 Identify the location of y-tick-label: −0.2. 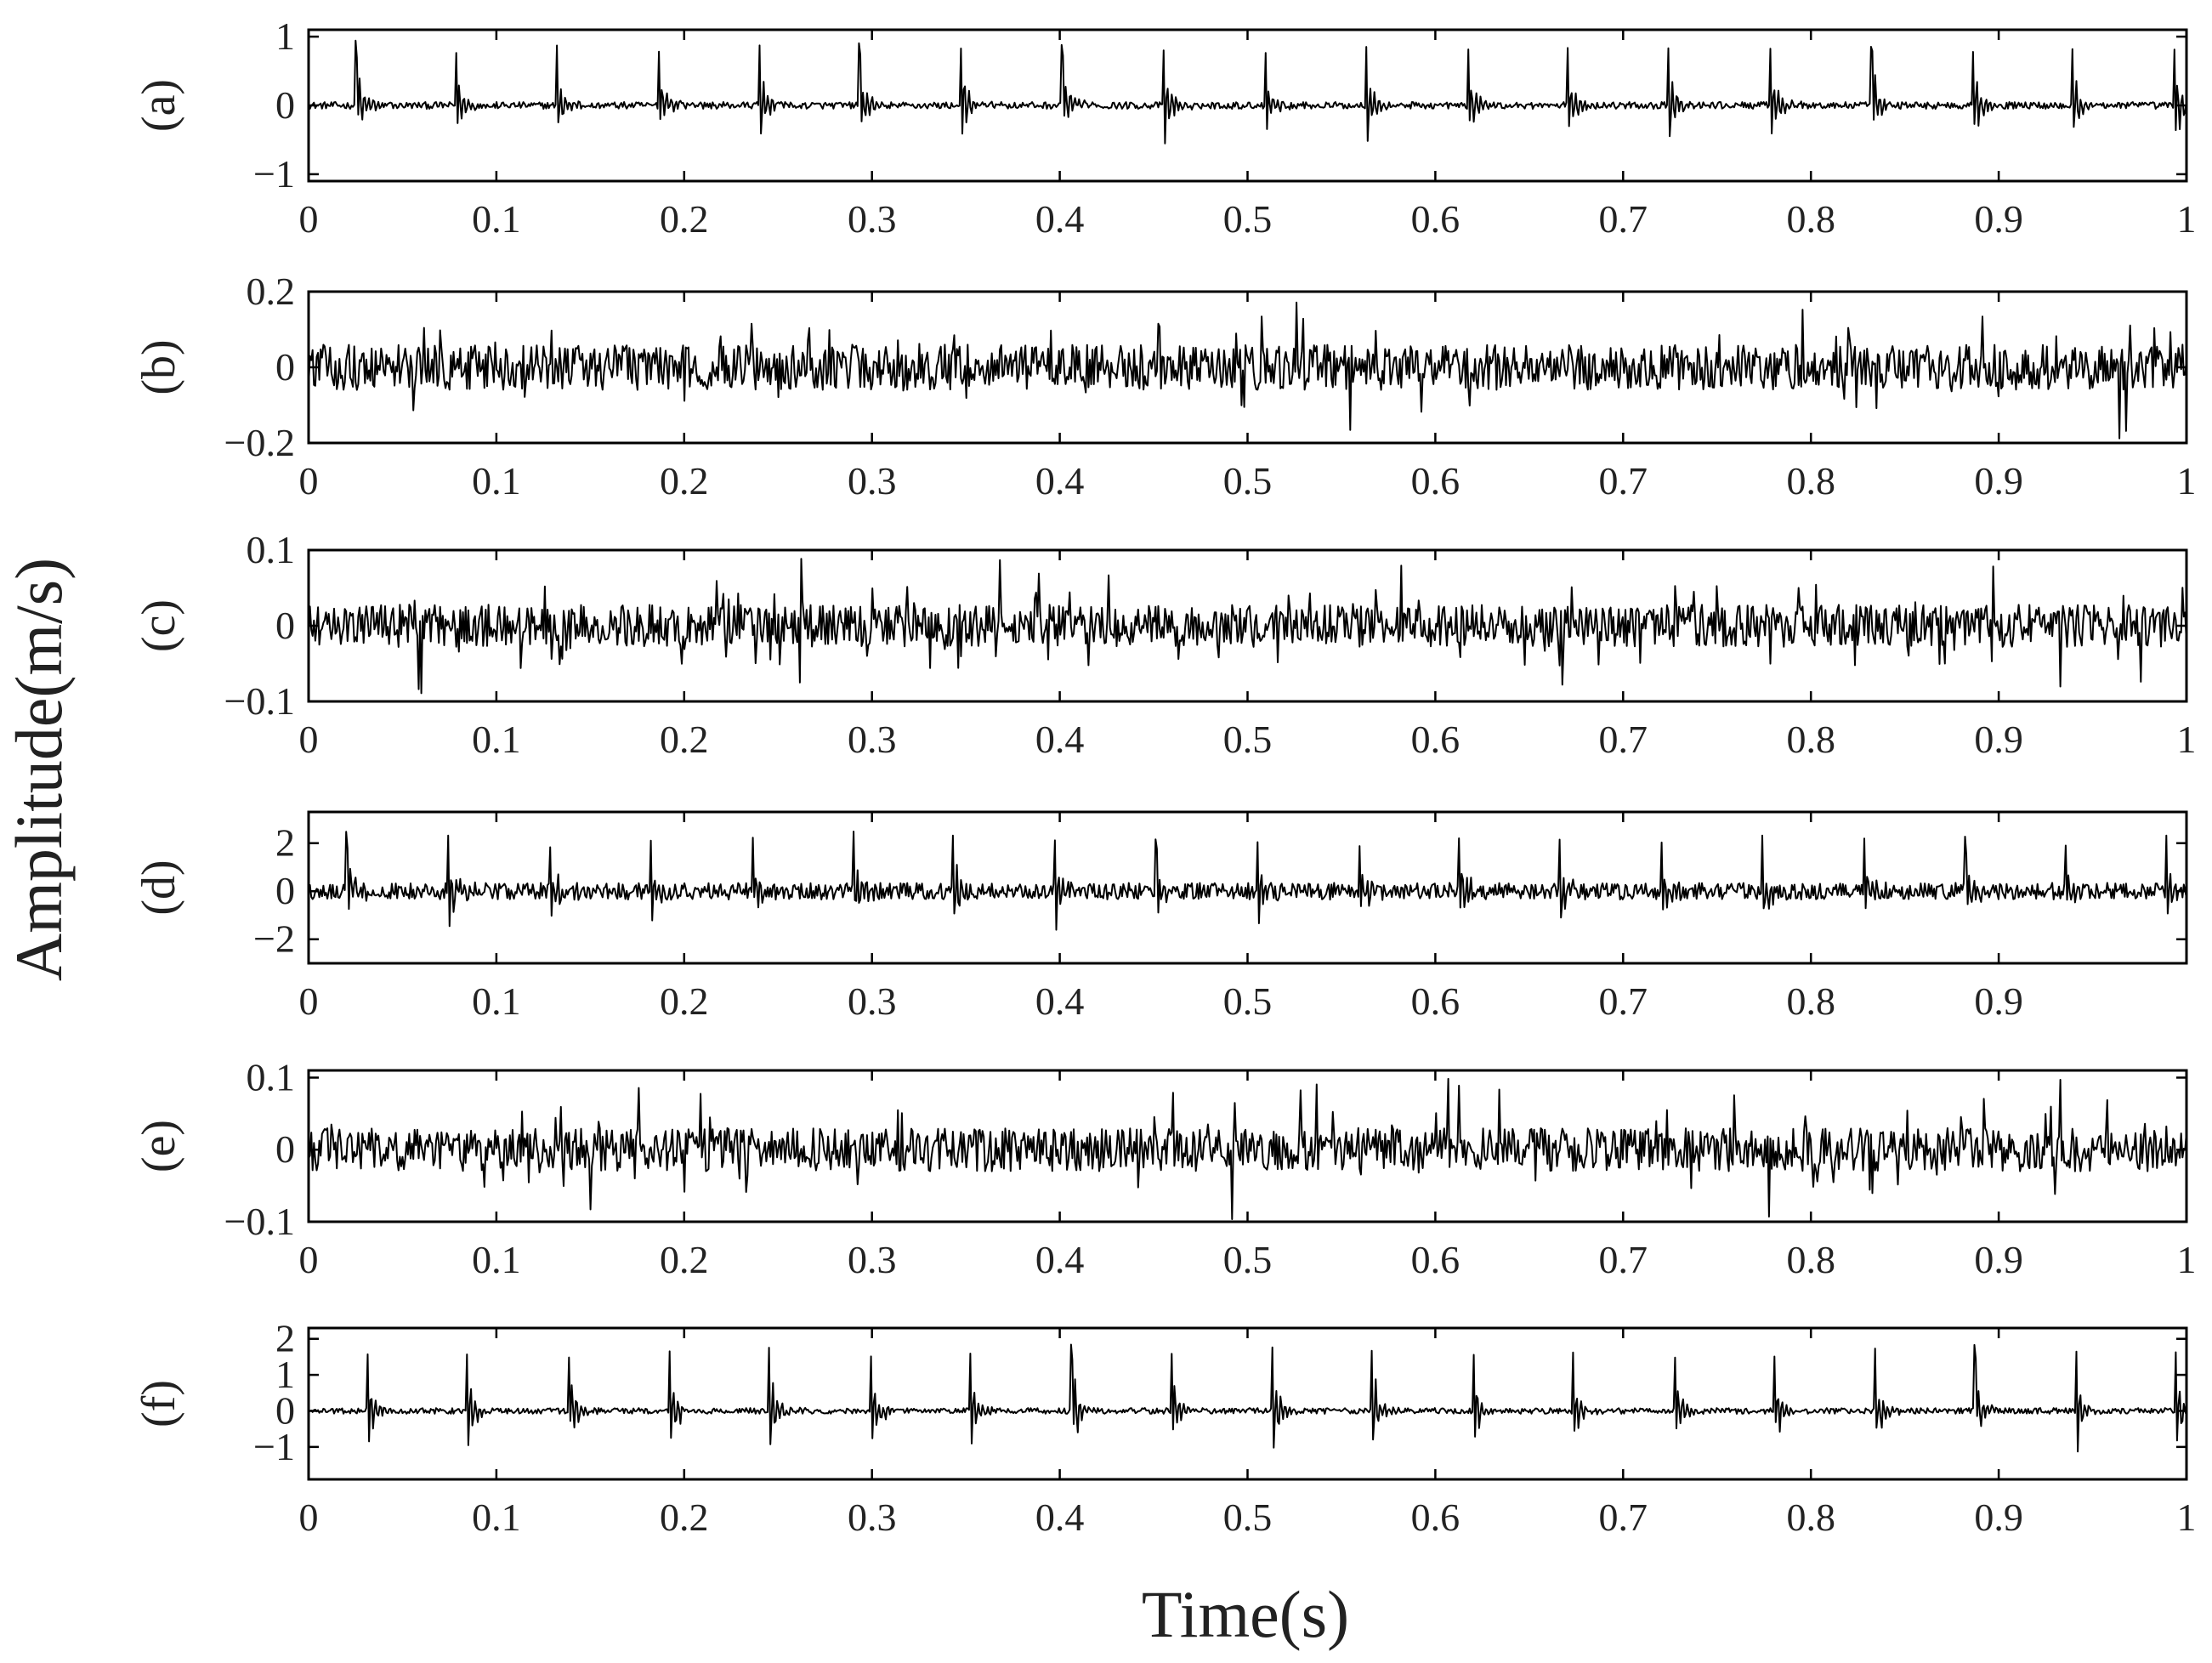
(259, 442).